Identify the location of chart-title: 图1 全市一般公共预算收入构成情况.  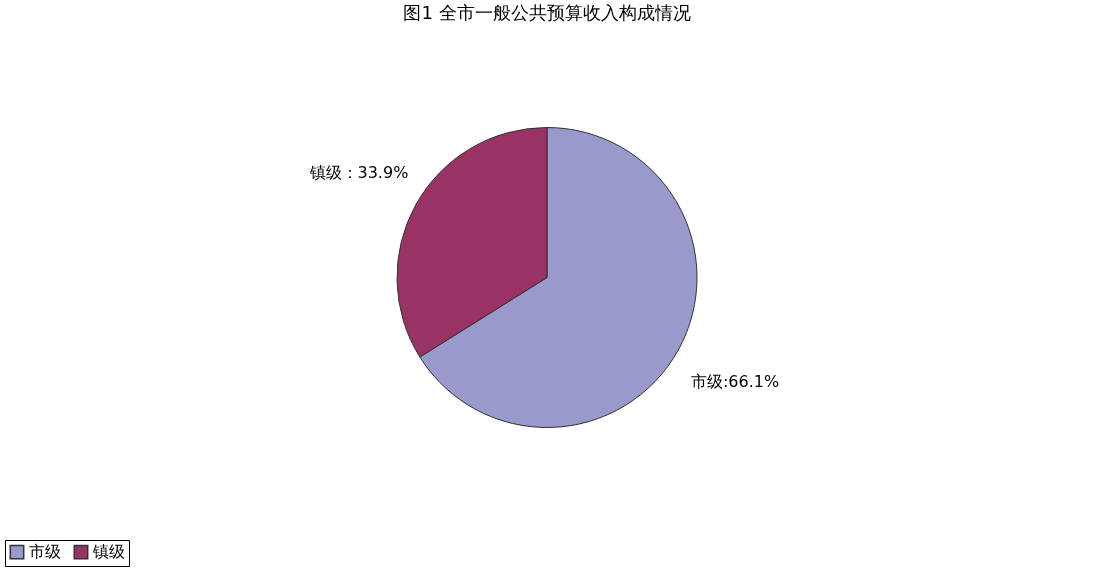
(547, 12).